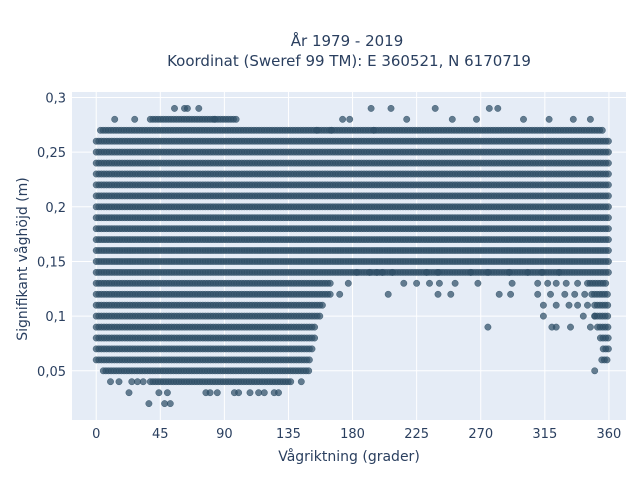  What do you see at coordinates (347, 40) in the screenshot?
I see `chart-title: År 1979 - 2019` at bounding box center [347, 40].